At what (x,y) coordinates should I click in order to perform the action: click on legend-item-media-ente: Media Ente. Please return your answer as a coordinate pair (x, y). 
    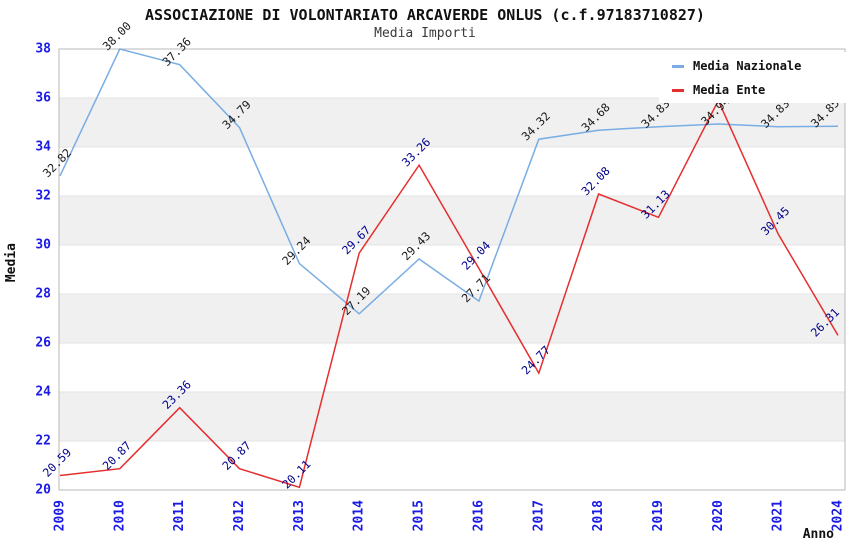
    Looking at the image, I should click on (759, 90).